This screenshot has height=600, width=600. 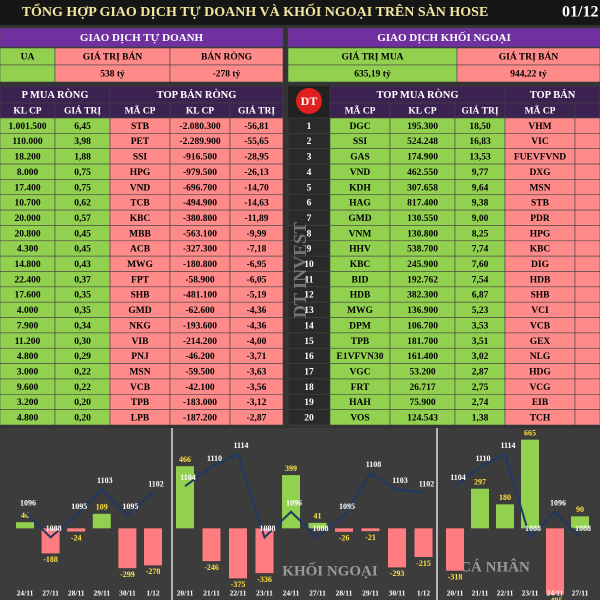 I want to click on table-cell: 8.000, so click(x=28, y=173).